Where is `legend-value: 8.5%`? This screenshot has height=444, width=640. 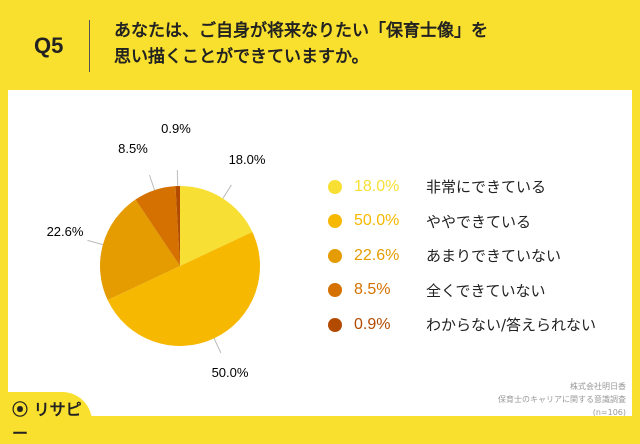
legend-value: 8.5% is located at coordinates (390, 290).